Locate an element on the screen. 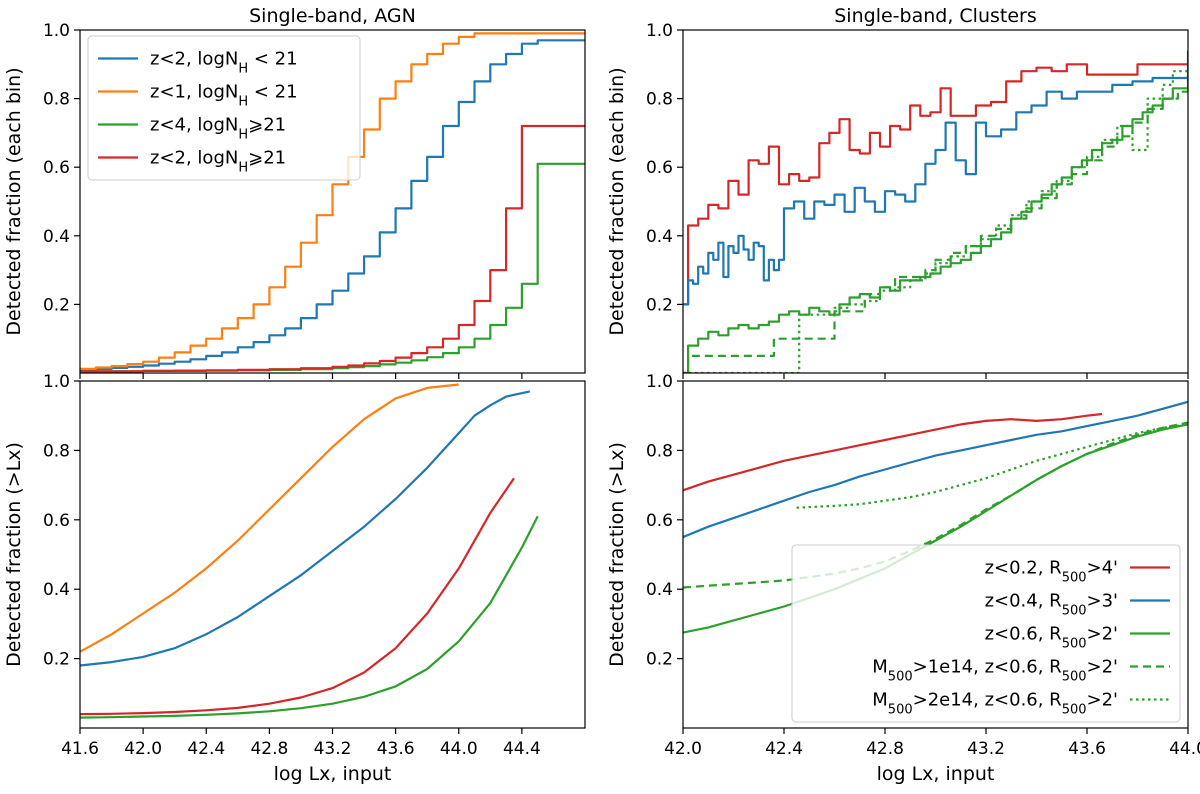 This screenshot has height=794, width=1200. x-tick-label: 44.4 is located at coordinates (522, 749).